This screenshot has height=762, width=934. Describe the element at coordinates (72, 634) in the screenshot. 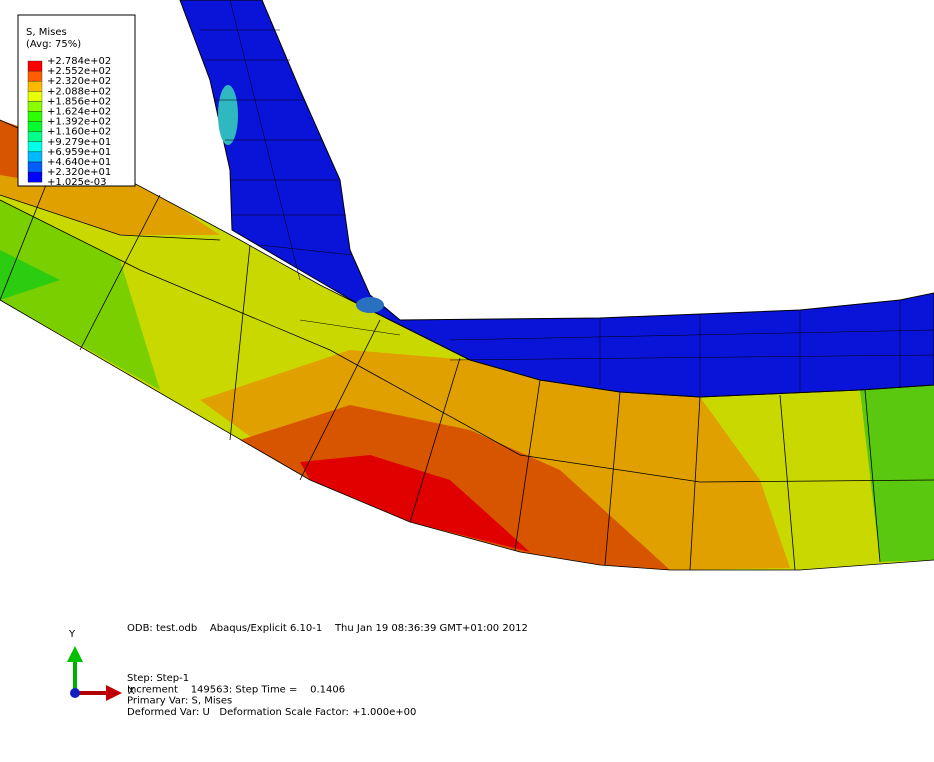

I see `y-label: Y` at that location.